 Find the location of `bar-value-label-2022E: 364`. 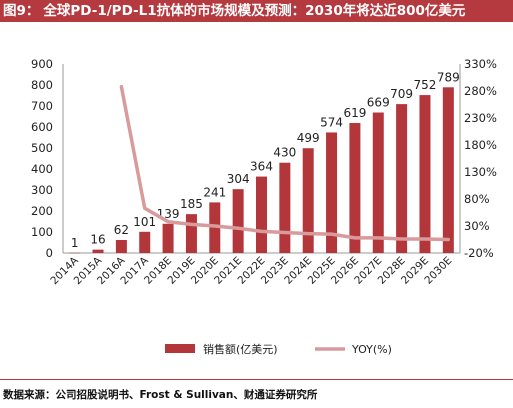

bar-value-label-2022E: 364 is located at coordinates (261, 167).